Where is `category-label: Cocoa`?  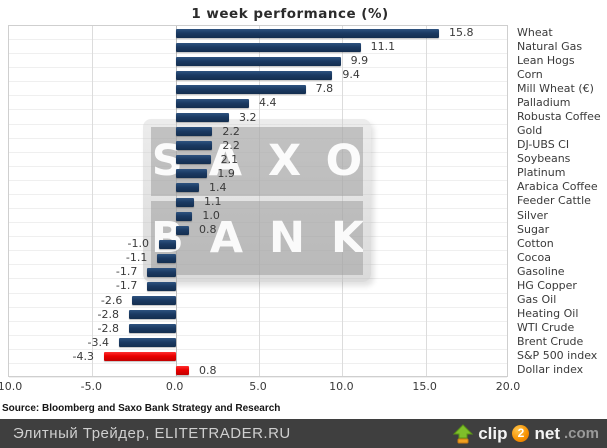 category-label: Cocoa is located at coordinates (534, 257).